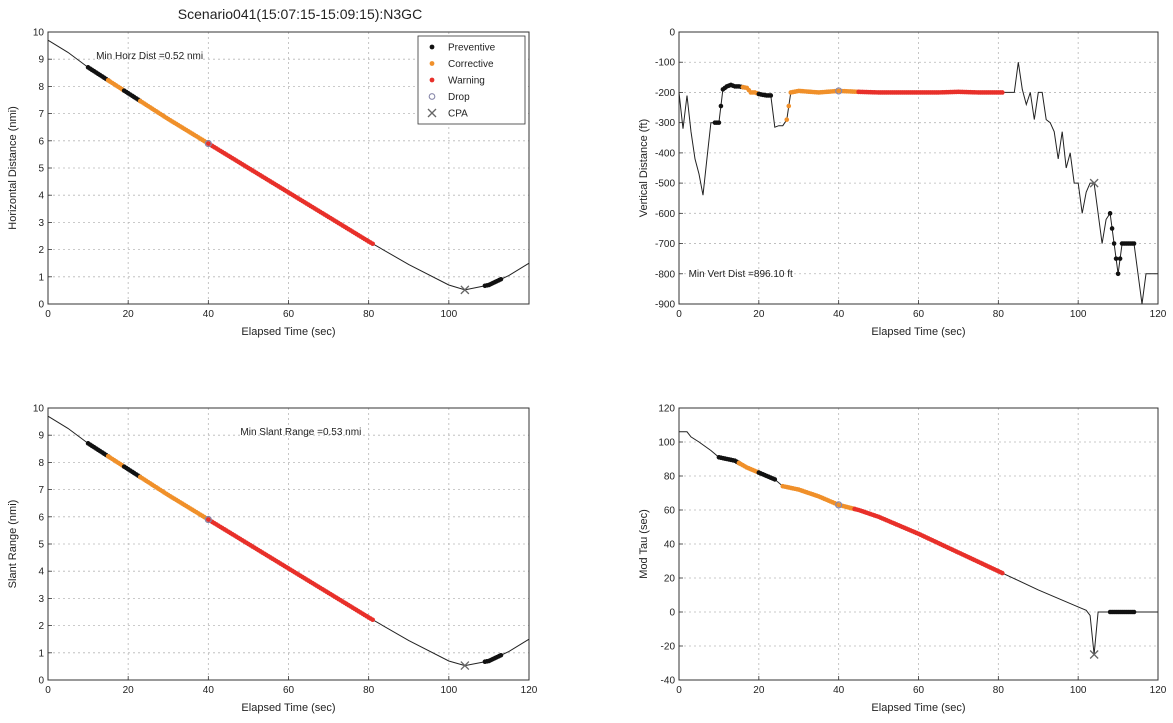  What do you see at coordinates (665, 123) in the screenshot?
I see `y-tick-label: -300` at bounding box center [665, 123].